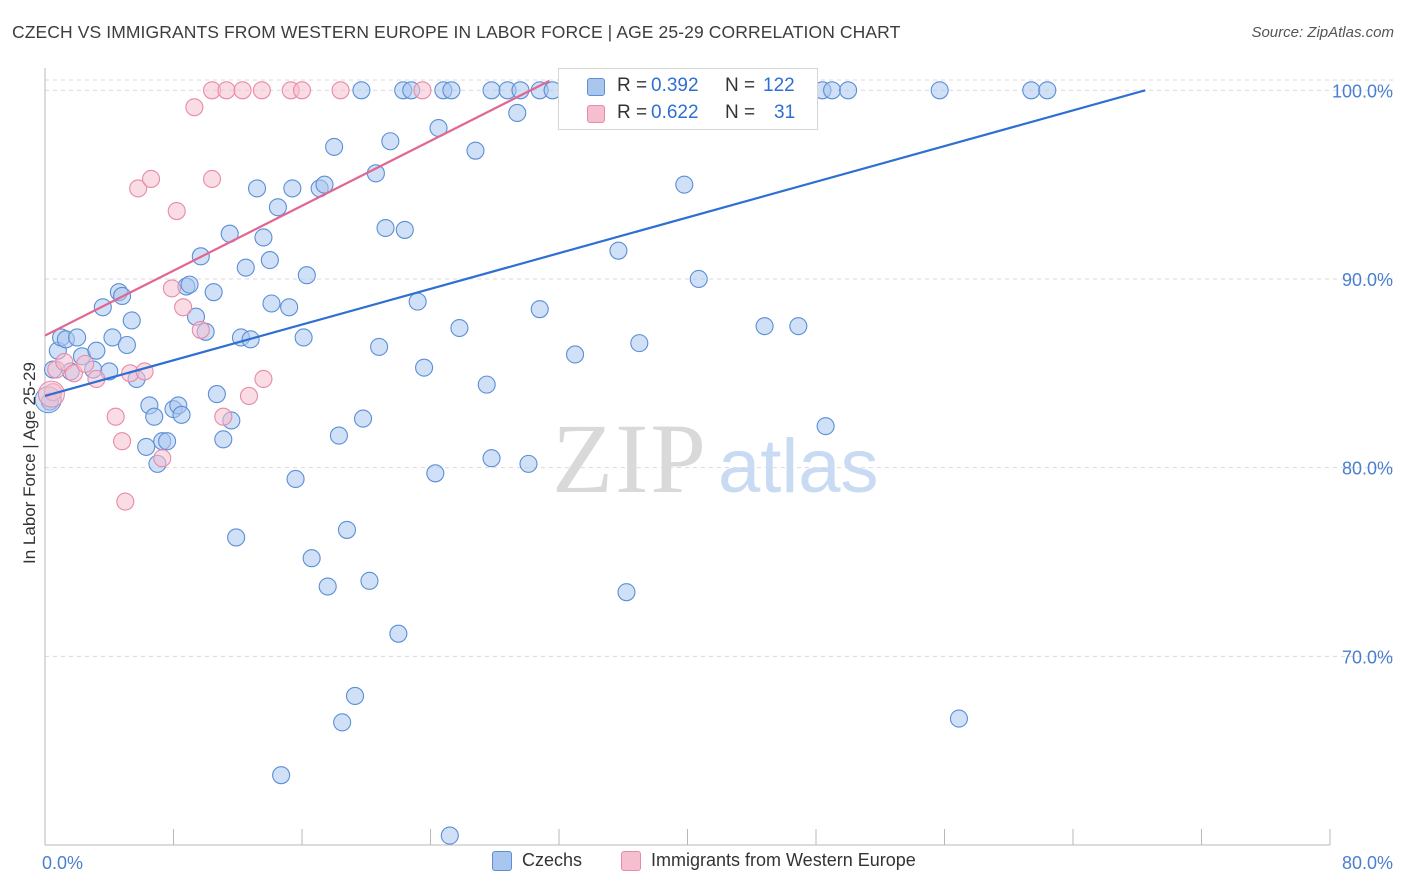 The width and height of the screenshot is (1406, 892). I want to click on correlation-legend: R = 0.392 N = 122 R = 0.622 N = 31, so click(688, 99).